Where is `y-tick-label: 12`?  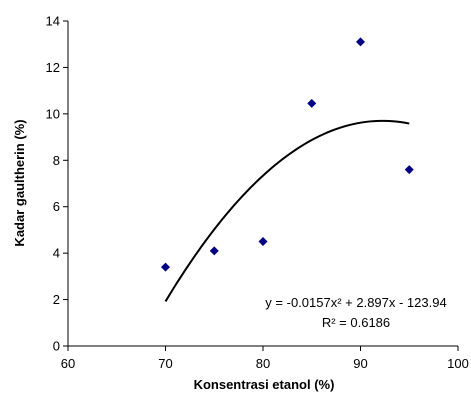
y-tick-label: 12 is located at coordinates (53, 67).